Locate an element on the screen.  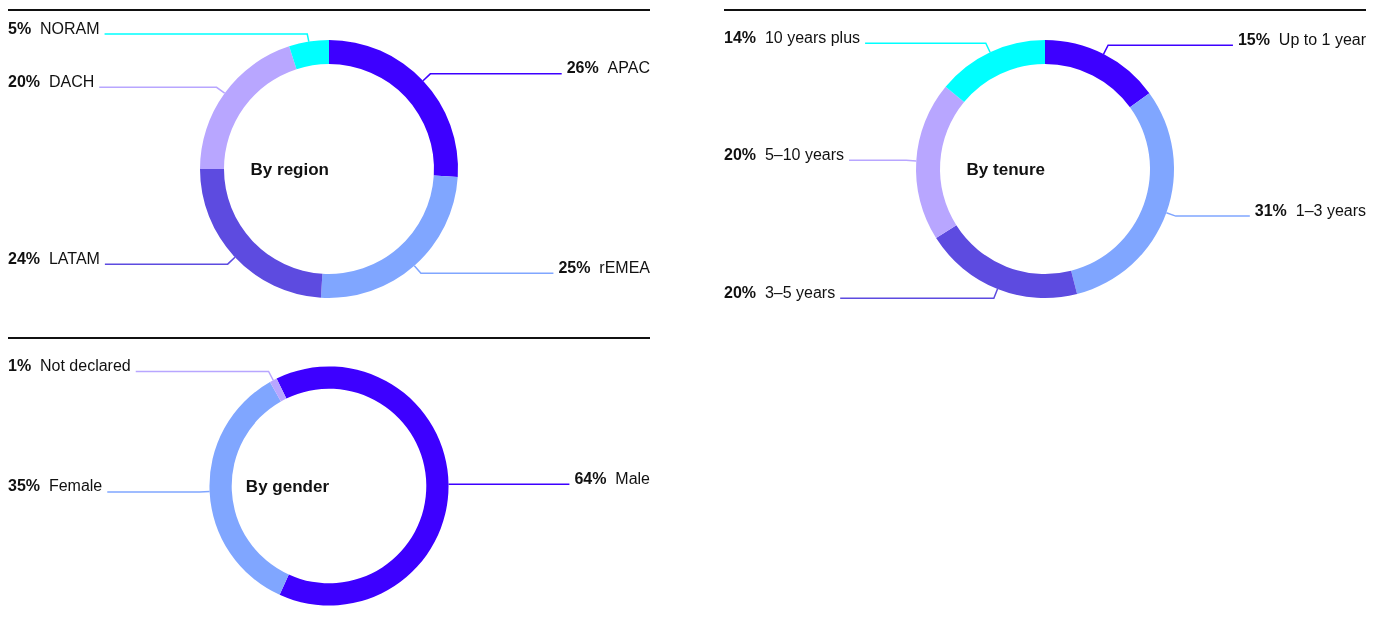
data-label: 35% is located at coordinates (24, 486).